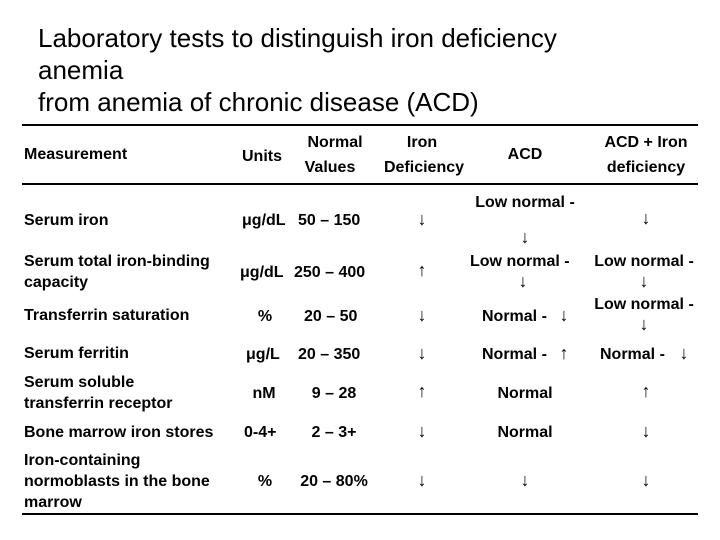 The image size is (720, 540). I want to click on row-measurement-line-1: Serum total iron-binding, so click(117, 261).